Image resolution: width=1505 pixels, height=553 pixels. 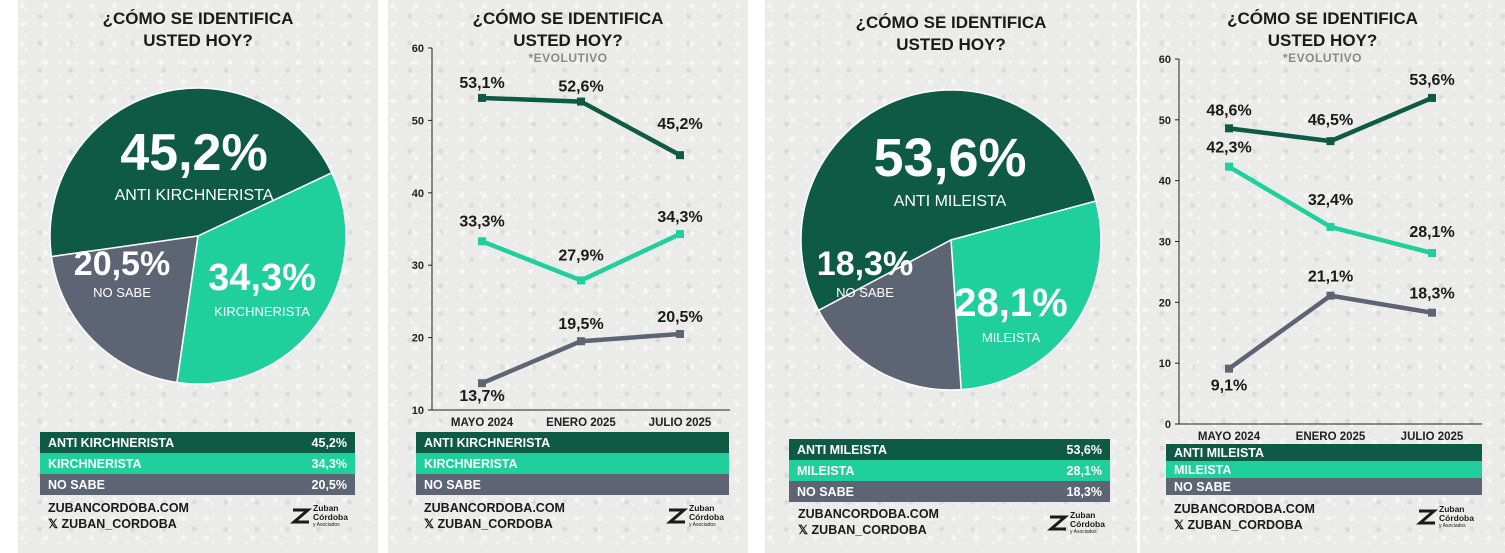 What do you see at coordinates (581, 126) in the screenshot?
I see `series-line` at bounding box center [581, 126].